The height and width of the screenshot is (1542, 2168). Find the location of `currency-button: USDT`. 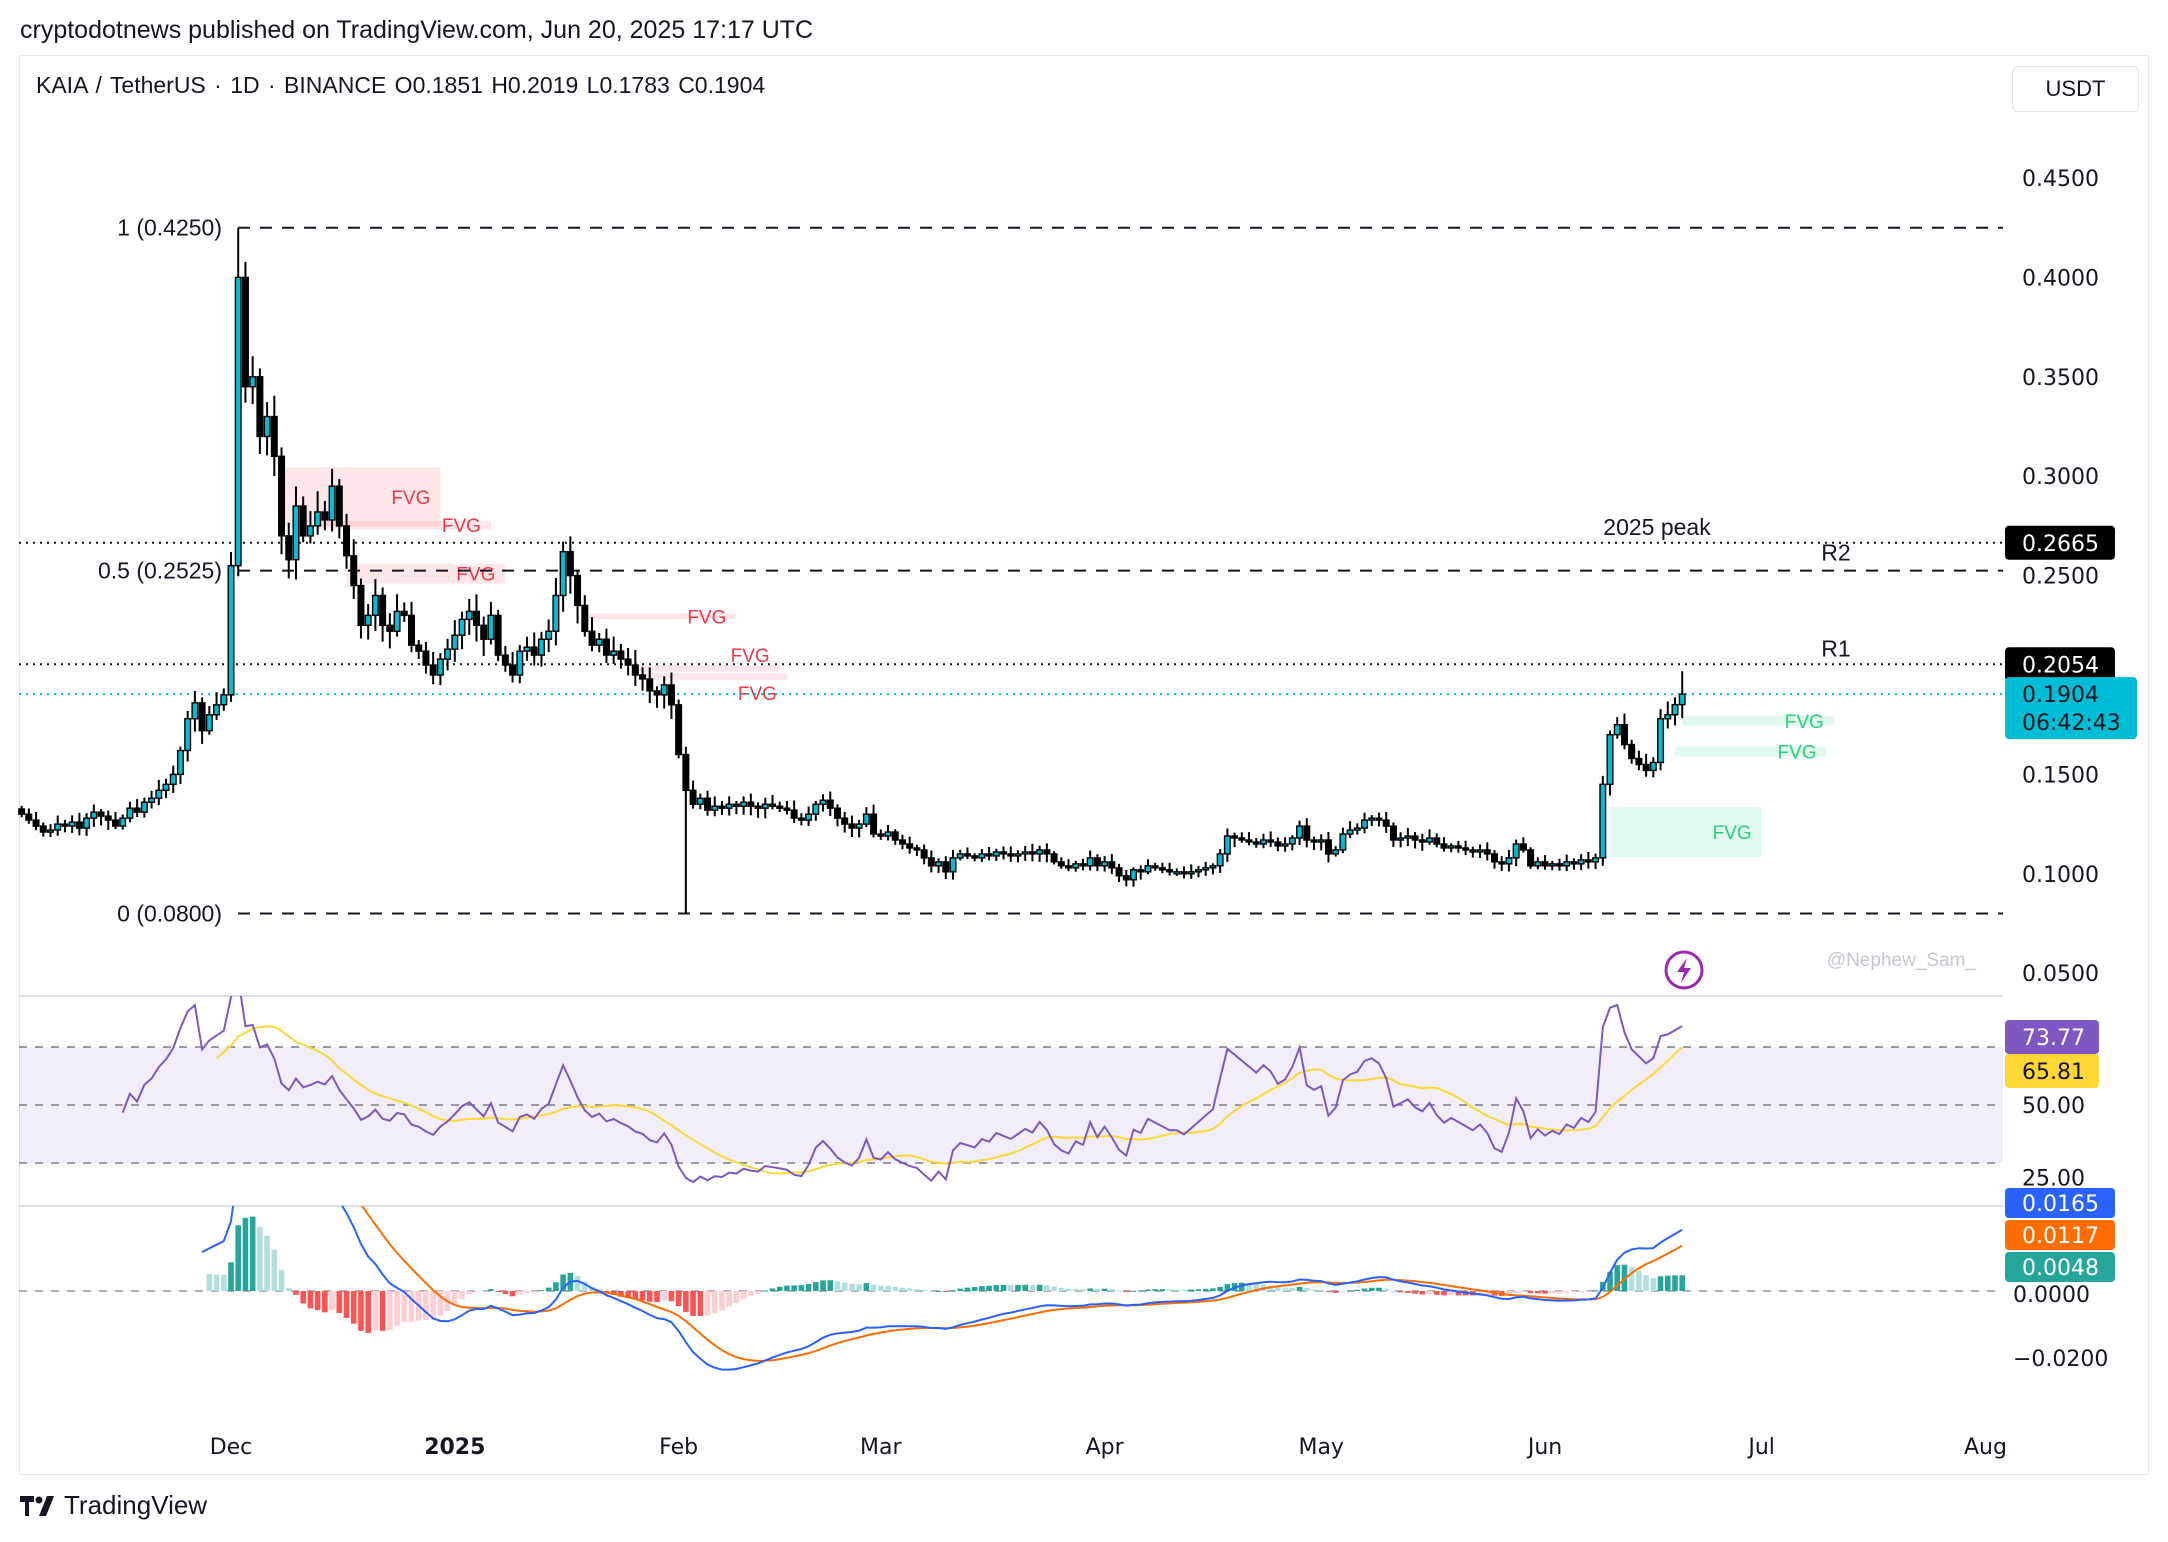

currency-button: USDT is located at coordinates (2075, 89).